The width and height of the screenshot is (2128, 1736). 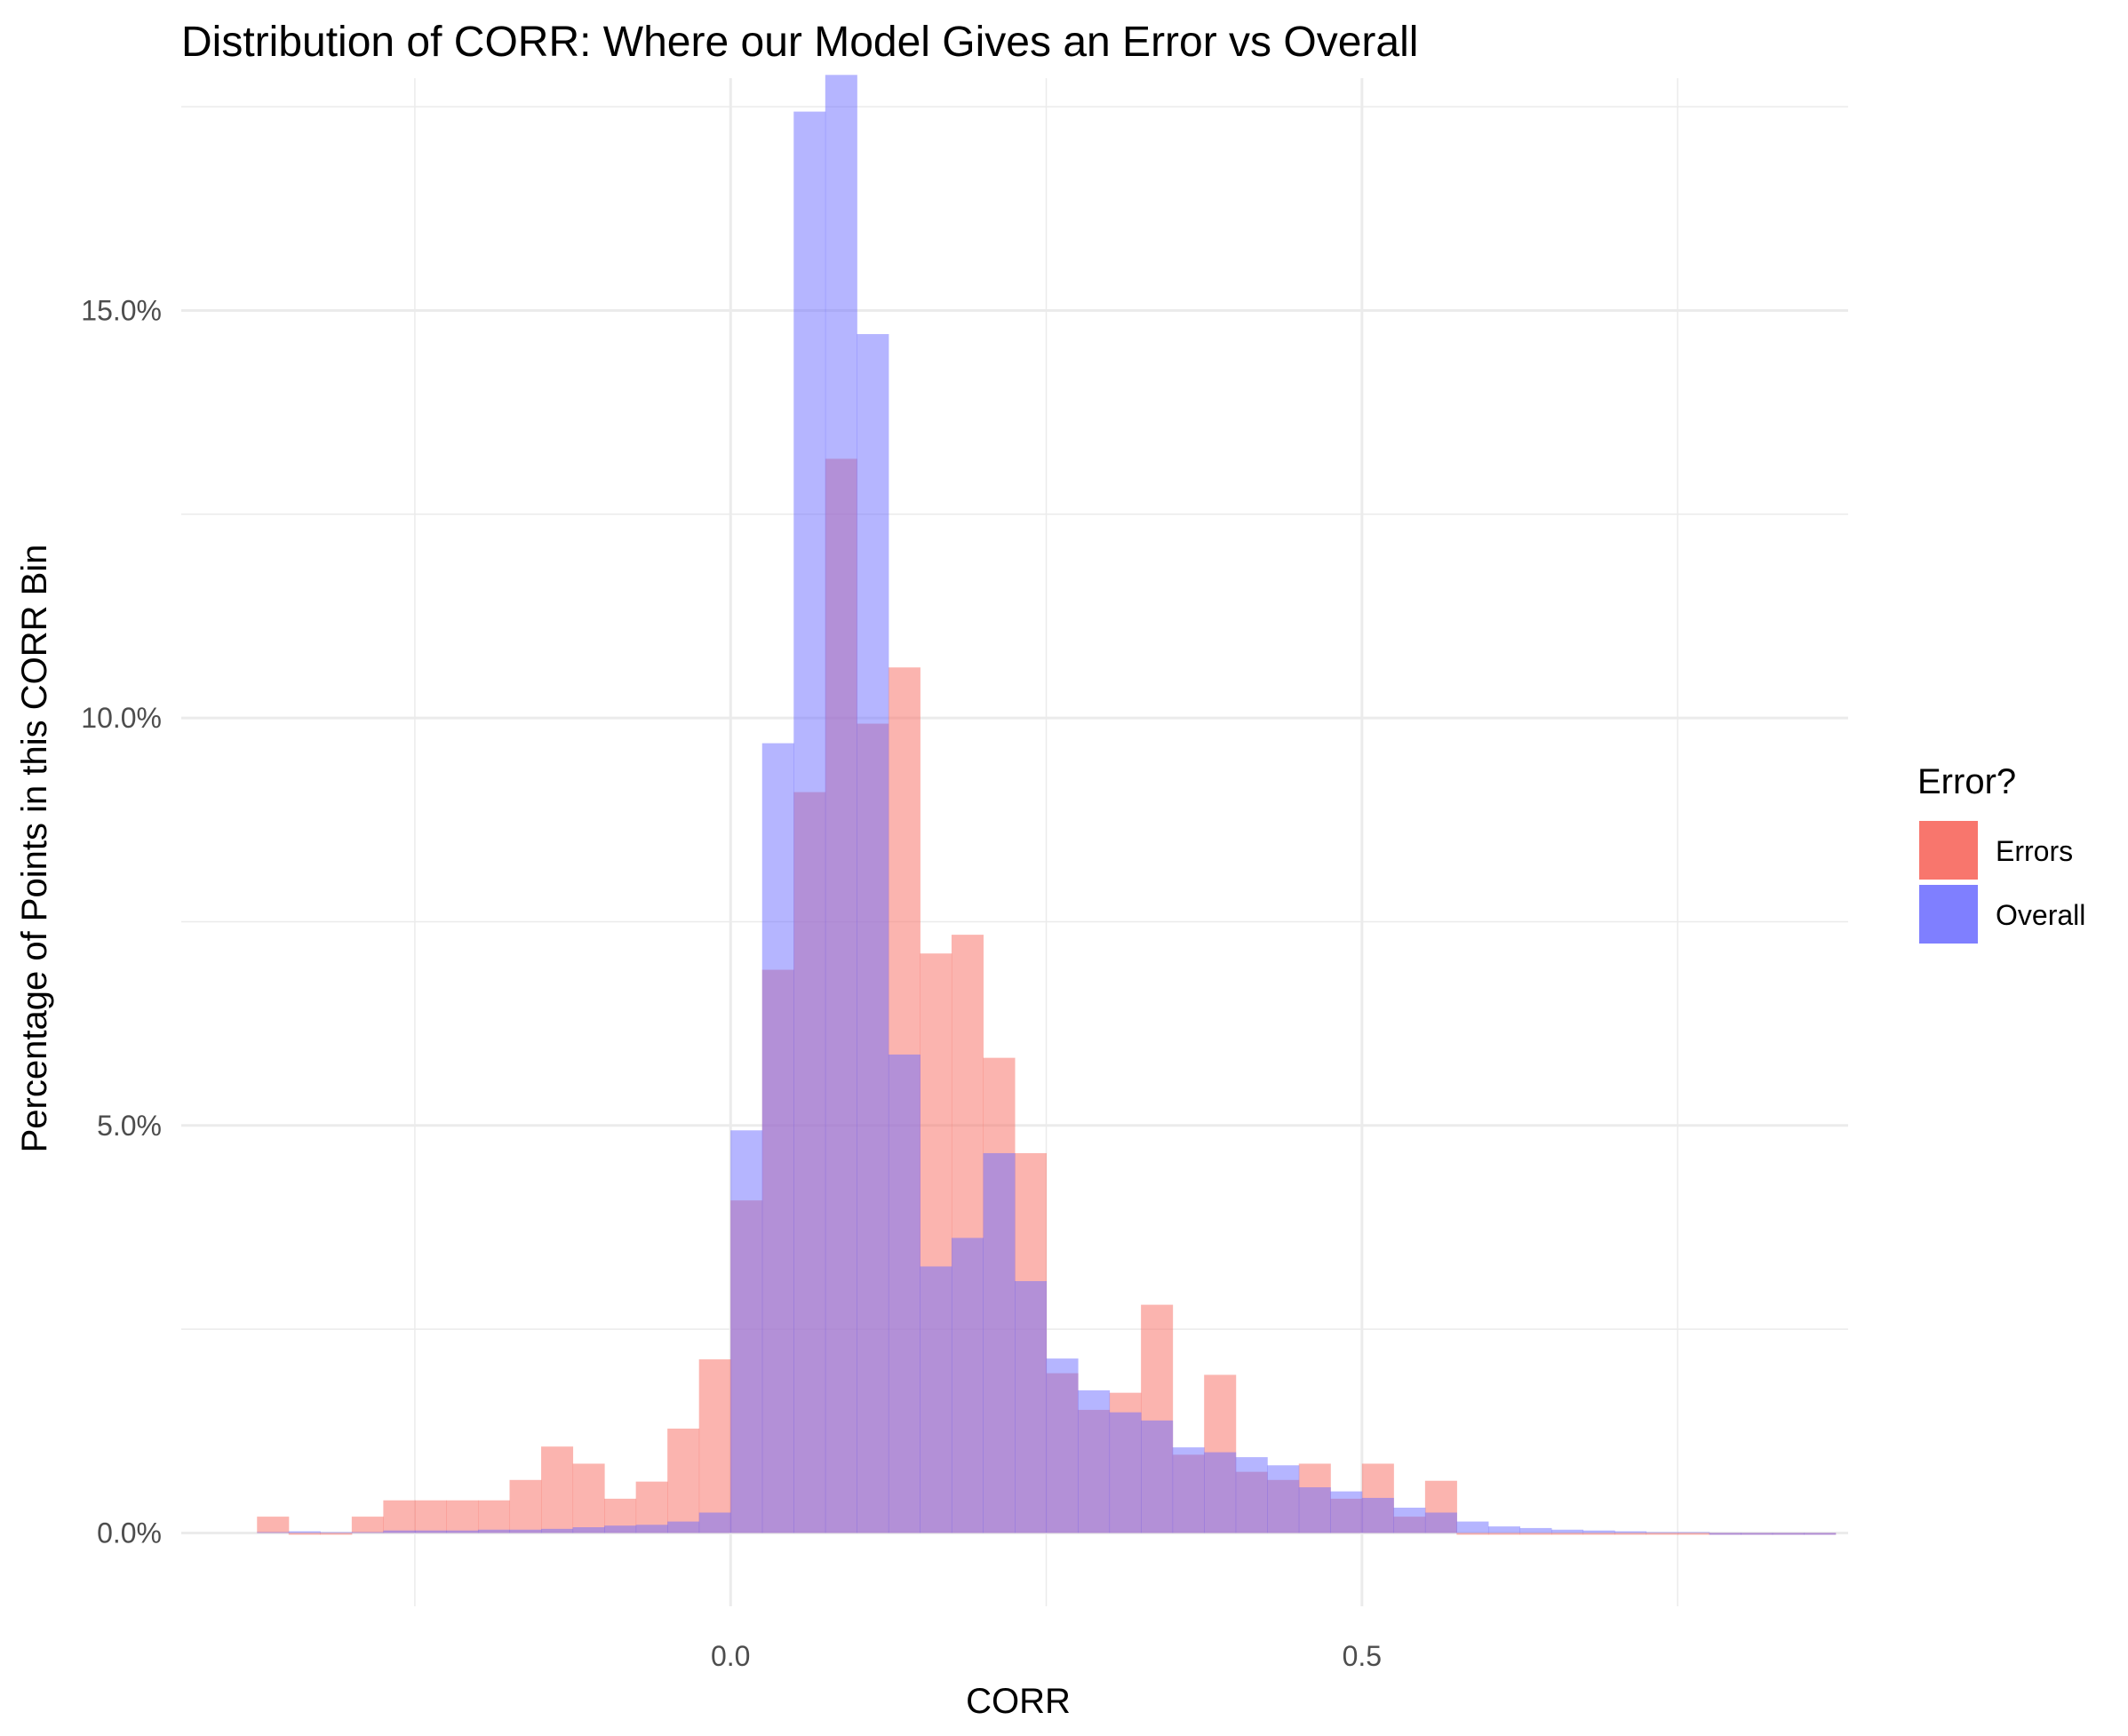 I want to click on legend-item-overall: Overall, so click(x=2002, y=915).